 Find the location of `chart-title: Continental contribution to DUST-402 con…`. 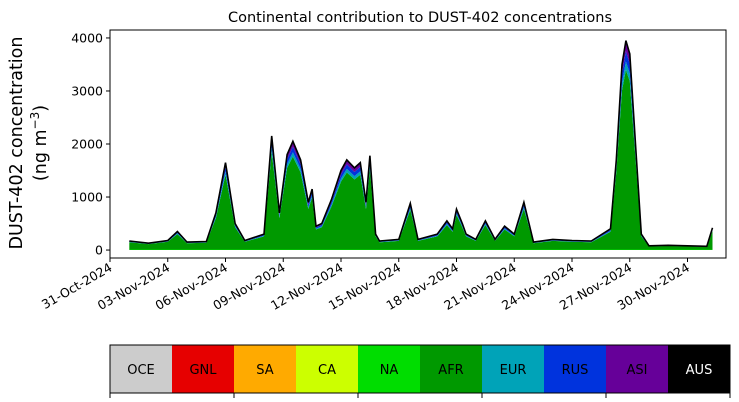

chart-title: Continental contribution to DUST-402 con… is located at coordinates (420, 18).